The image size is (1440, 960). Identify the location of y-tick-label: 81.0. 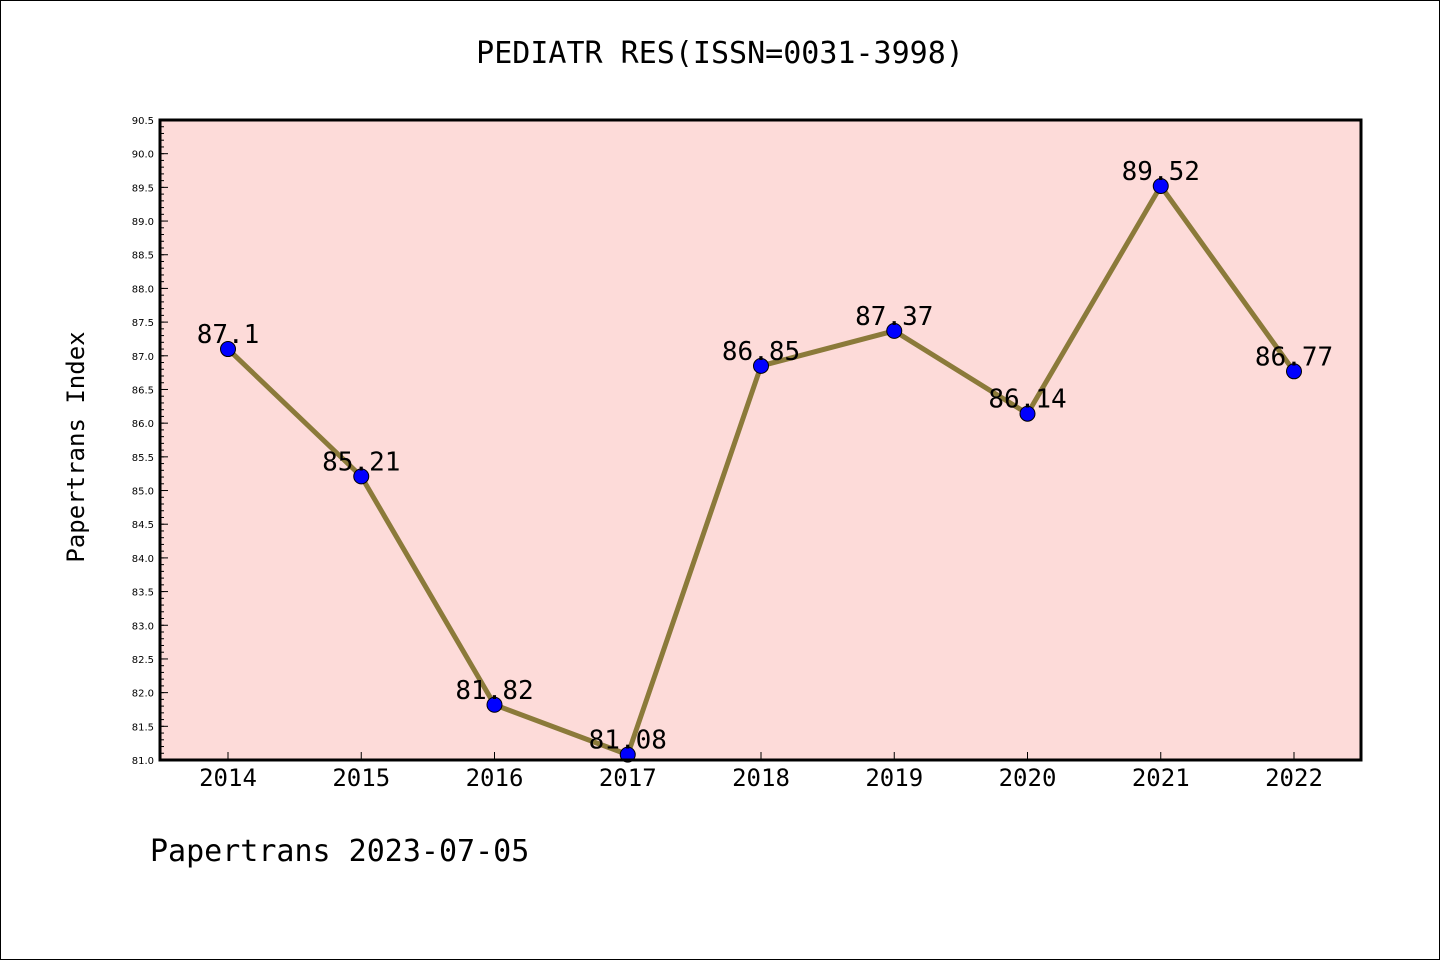
(143, 761).